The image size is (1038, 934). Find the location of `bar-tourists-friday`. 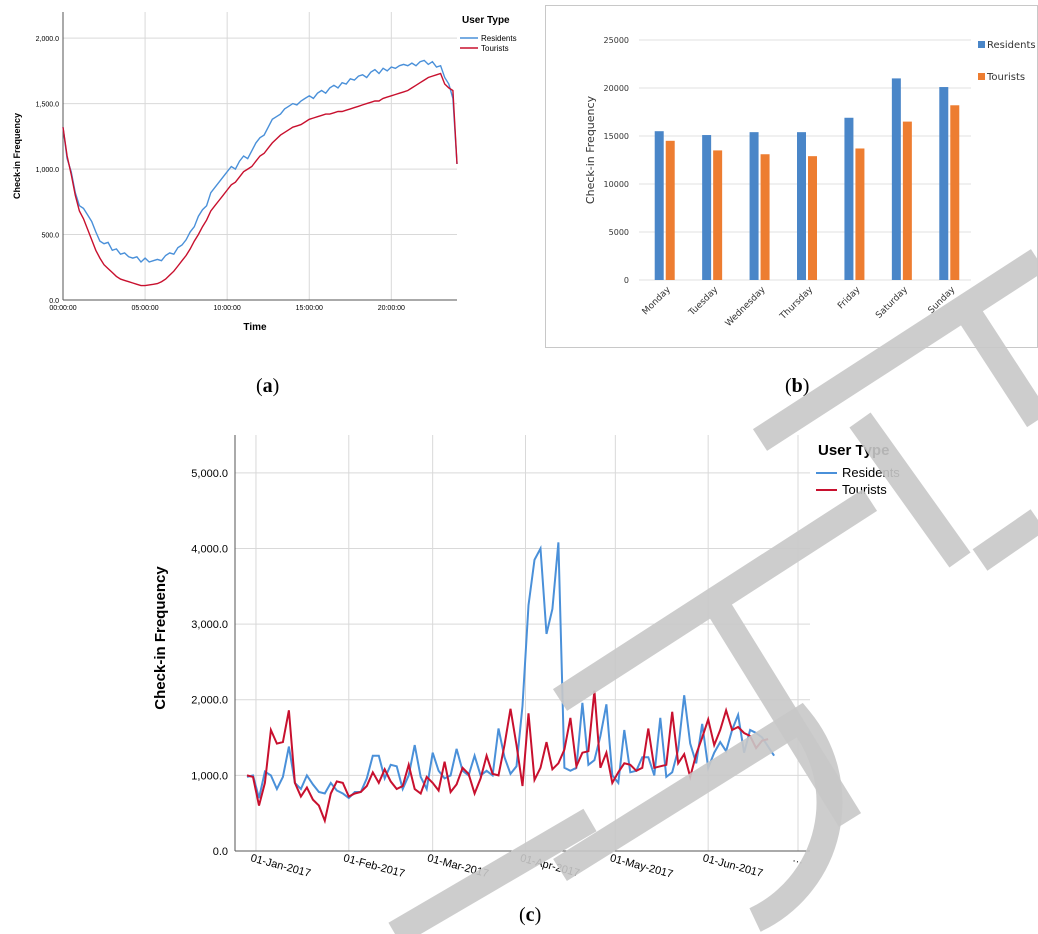

bar-tourists-friday is located at coordinates (859, 214).